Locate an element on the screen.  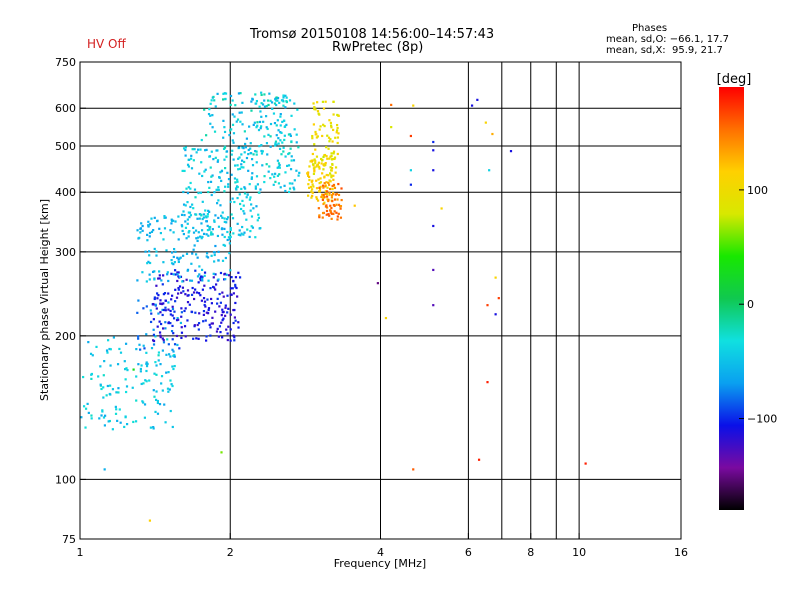
colorbar-tick-label: −100 is located at coordinates (762, 419).